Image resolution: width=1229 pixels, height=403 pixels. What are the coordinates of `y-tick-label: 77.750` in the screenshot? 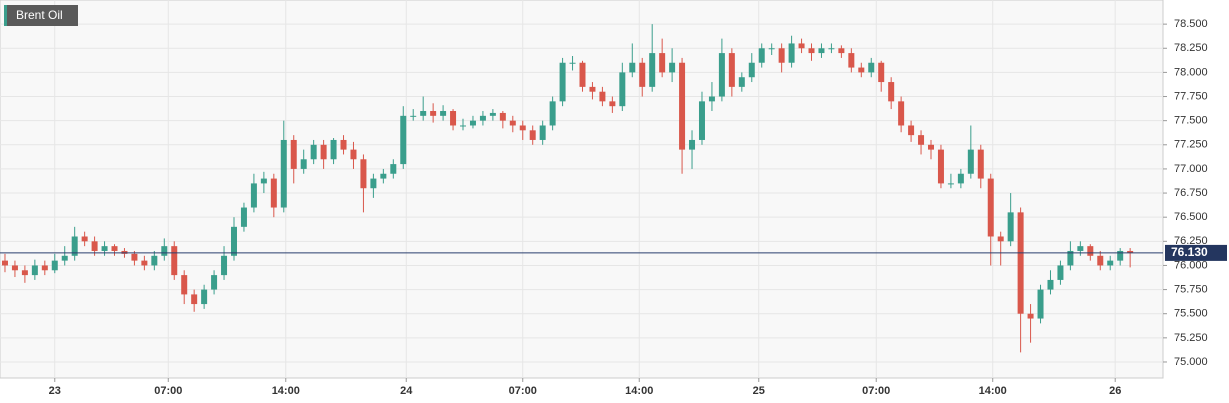 It's located at (1191, 96).